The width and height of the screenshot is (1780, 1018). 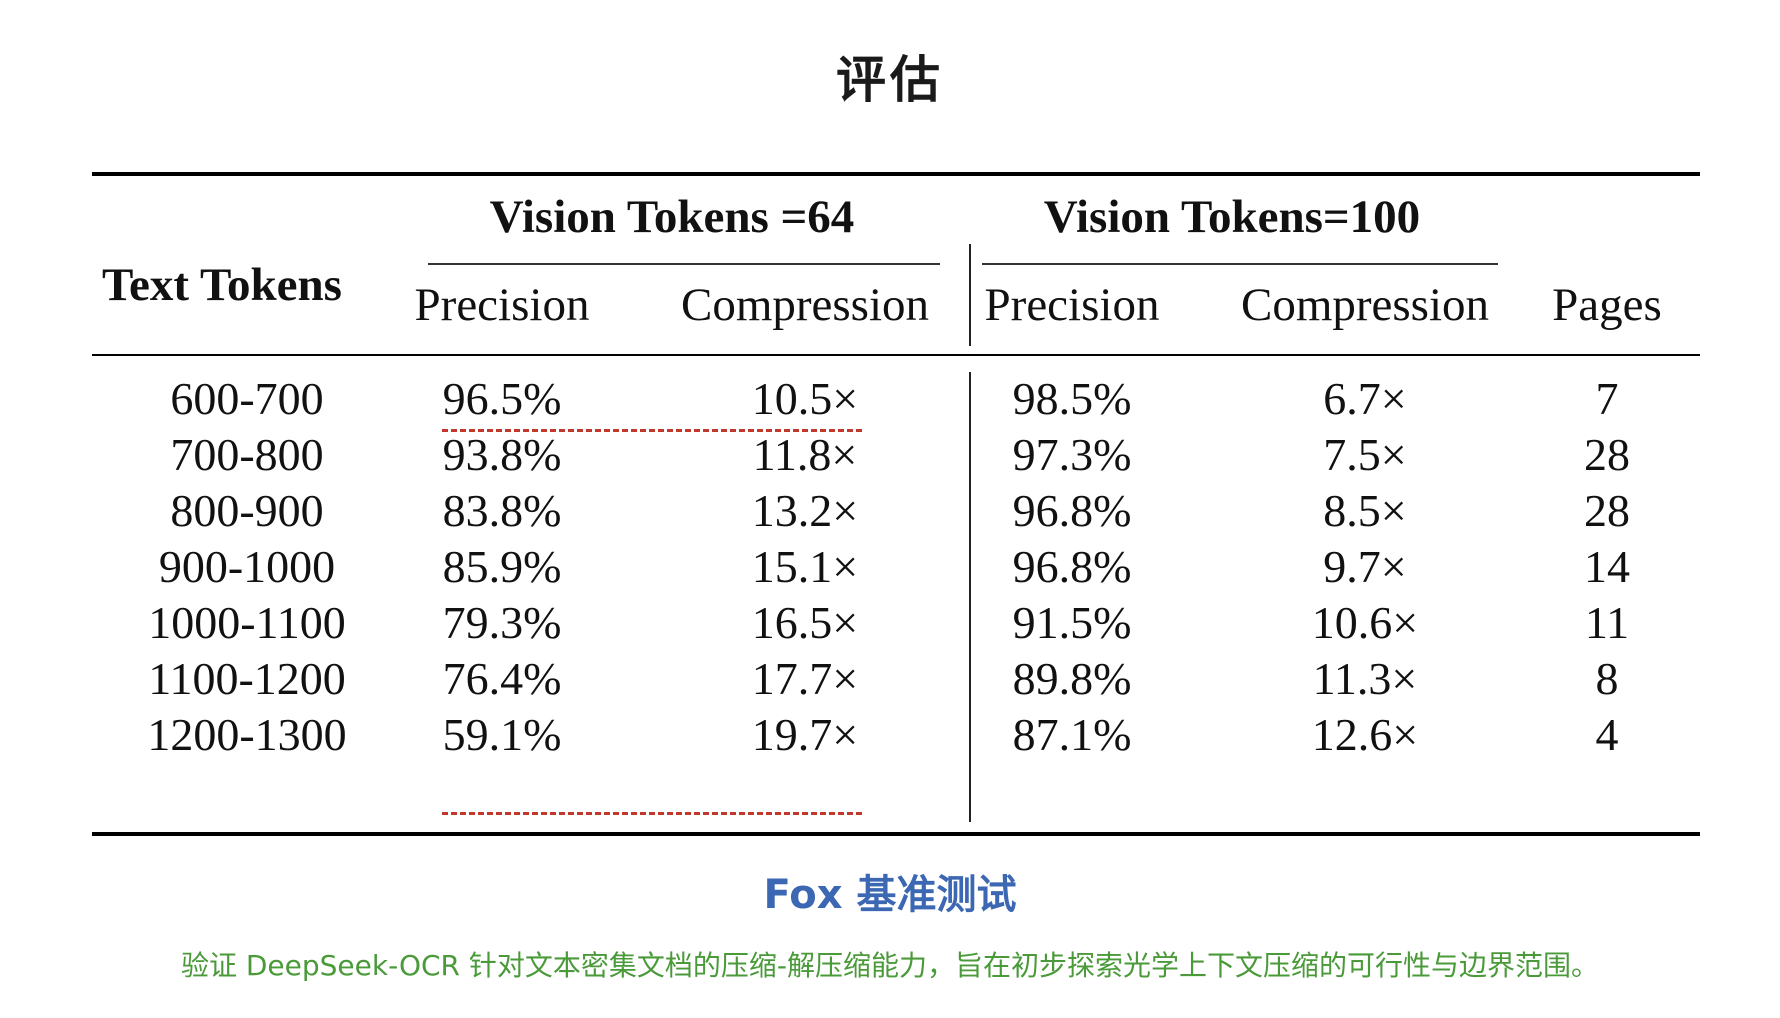 What do you see at coordinates (1365, 398) in the screenshot?
I see `cell-compression-100: 6.7×` at bounding box center [1365, 398].